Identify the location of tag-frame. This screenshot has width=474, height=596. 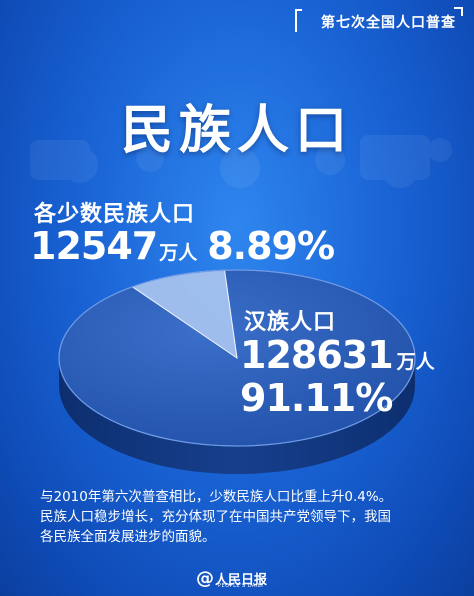
(379, 19).